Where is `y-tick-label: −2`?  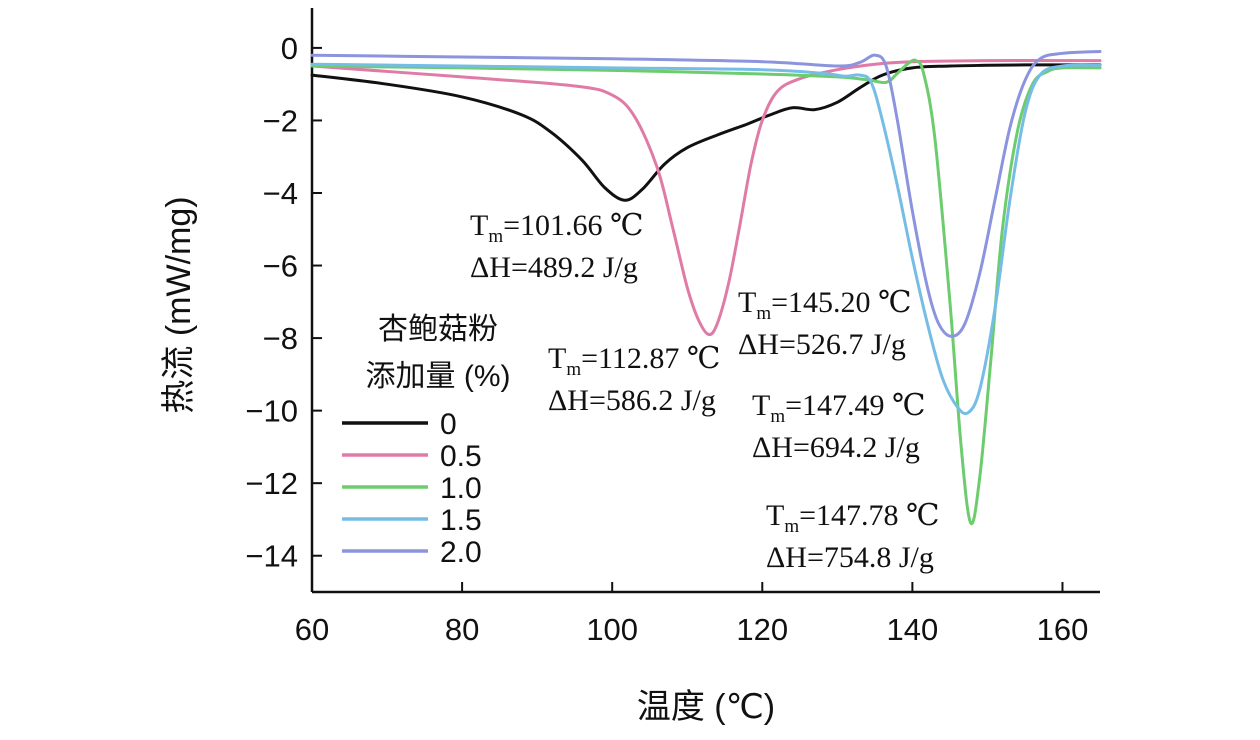 y-tick-label: −2 is located at coordinates (280, 120).